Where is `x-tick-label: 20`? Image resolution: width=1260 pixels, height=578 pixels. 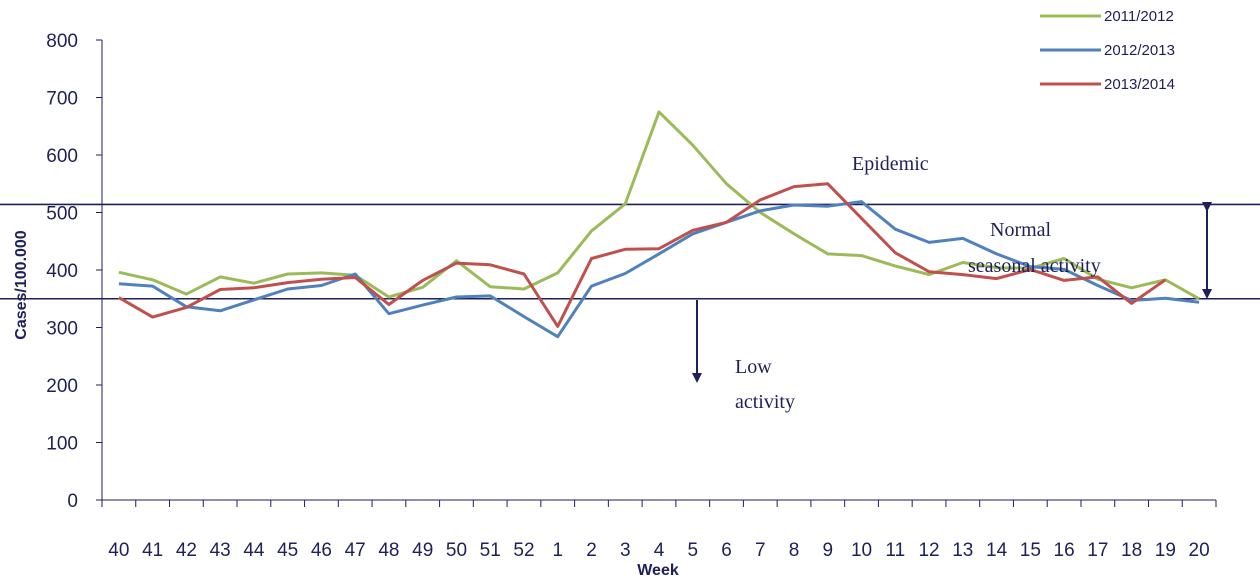
x-tick-label: 20 is located at coordinates (1199, 550).